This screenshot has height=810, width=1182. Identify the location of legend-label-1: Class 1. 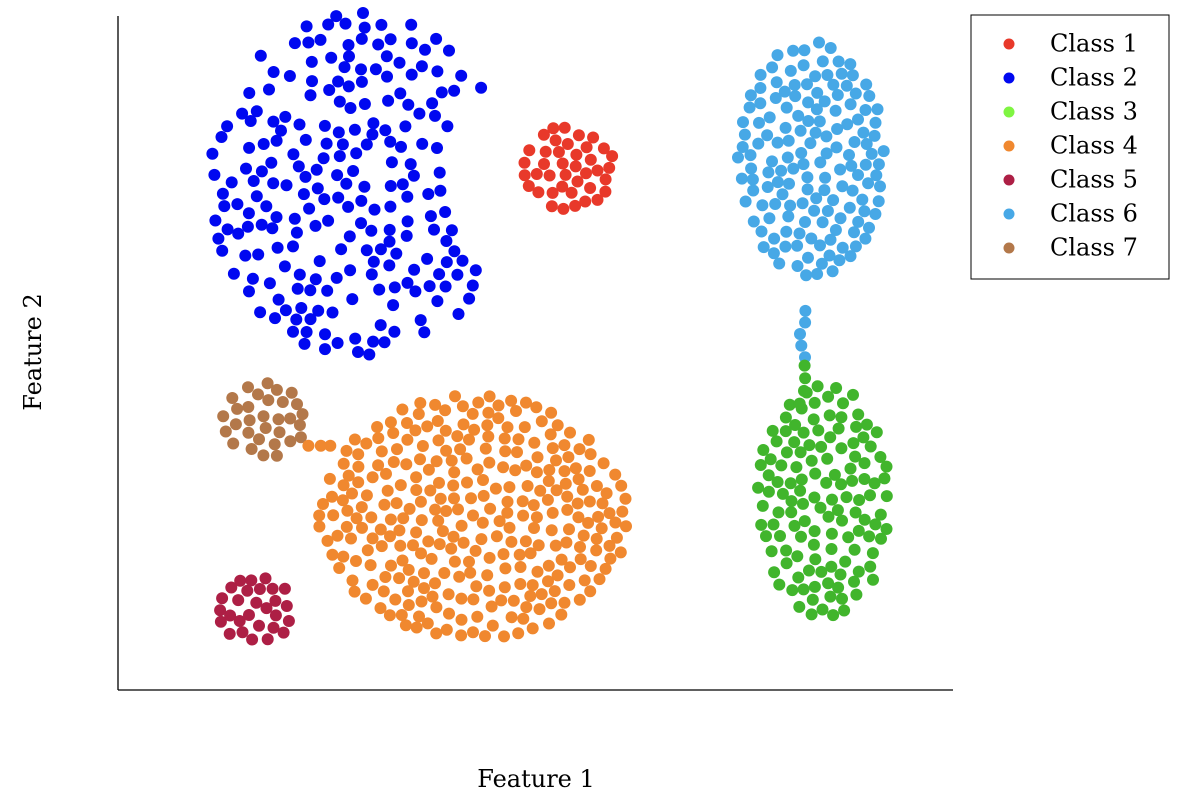
(1094, 44).